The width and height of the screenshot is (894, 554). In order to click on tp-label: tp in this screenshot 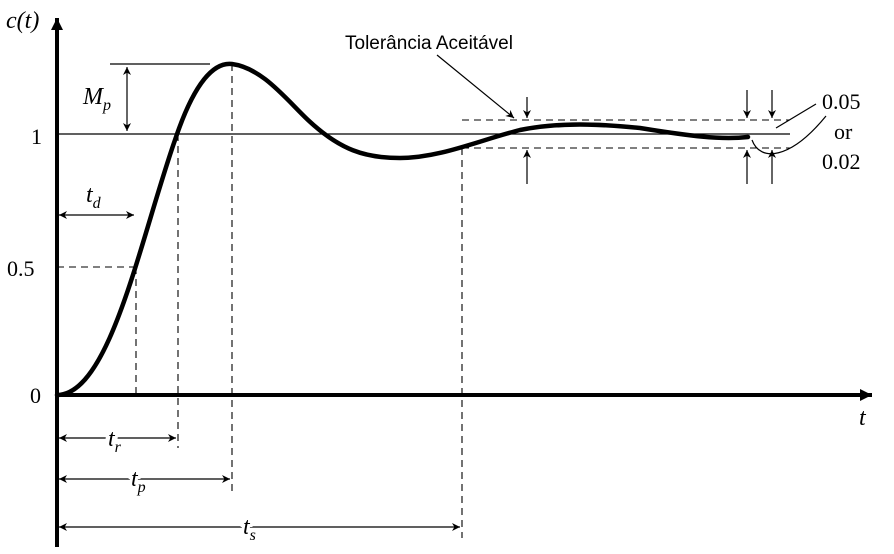, I will do `click(138, 481)`.